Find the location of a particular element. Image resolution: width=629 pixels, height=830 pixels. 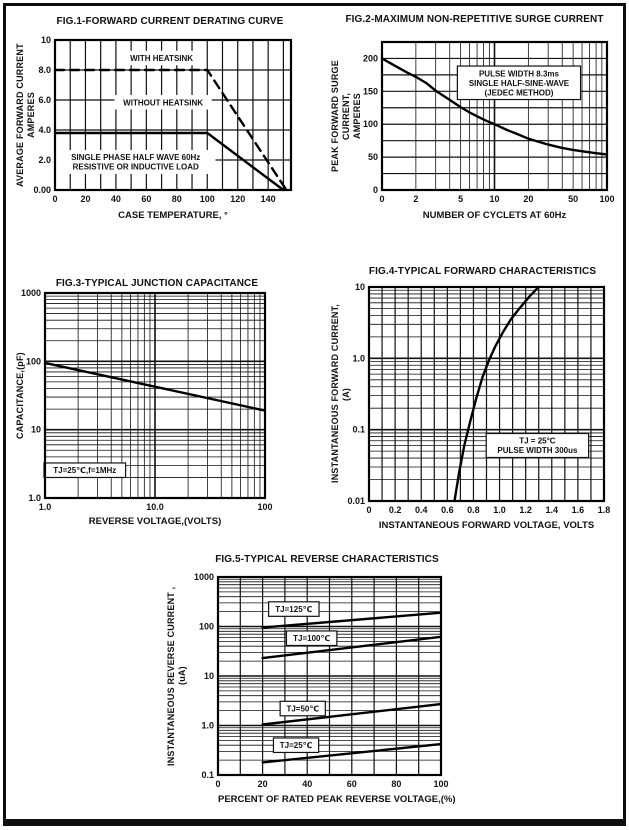

svg-text: 1.6 is located at coordinates (578, 510).